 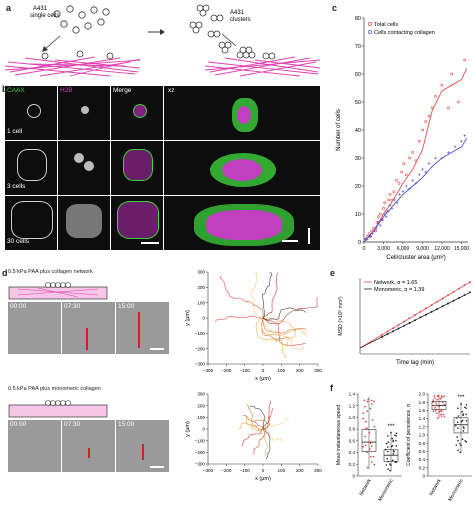 What do you see at coordinates (358, 187) in the screenshot?
I see `y-tick-label: 20` at bounding box center [358, 187].